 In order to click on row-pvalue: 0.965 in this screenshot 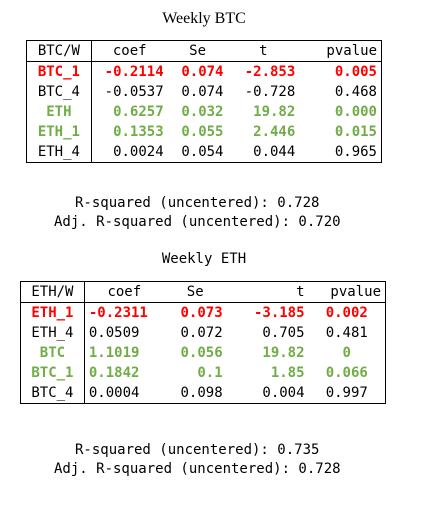, I will do `click(355, 152)`.